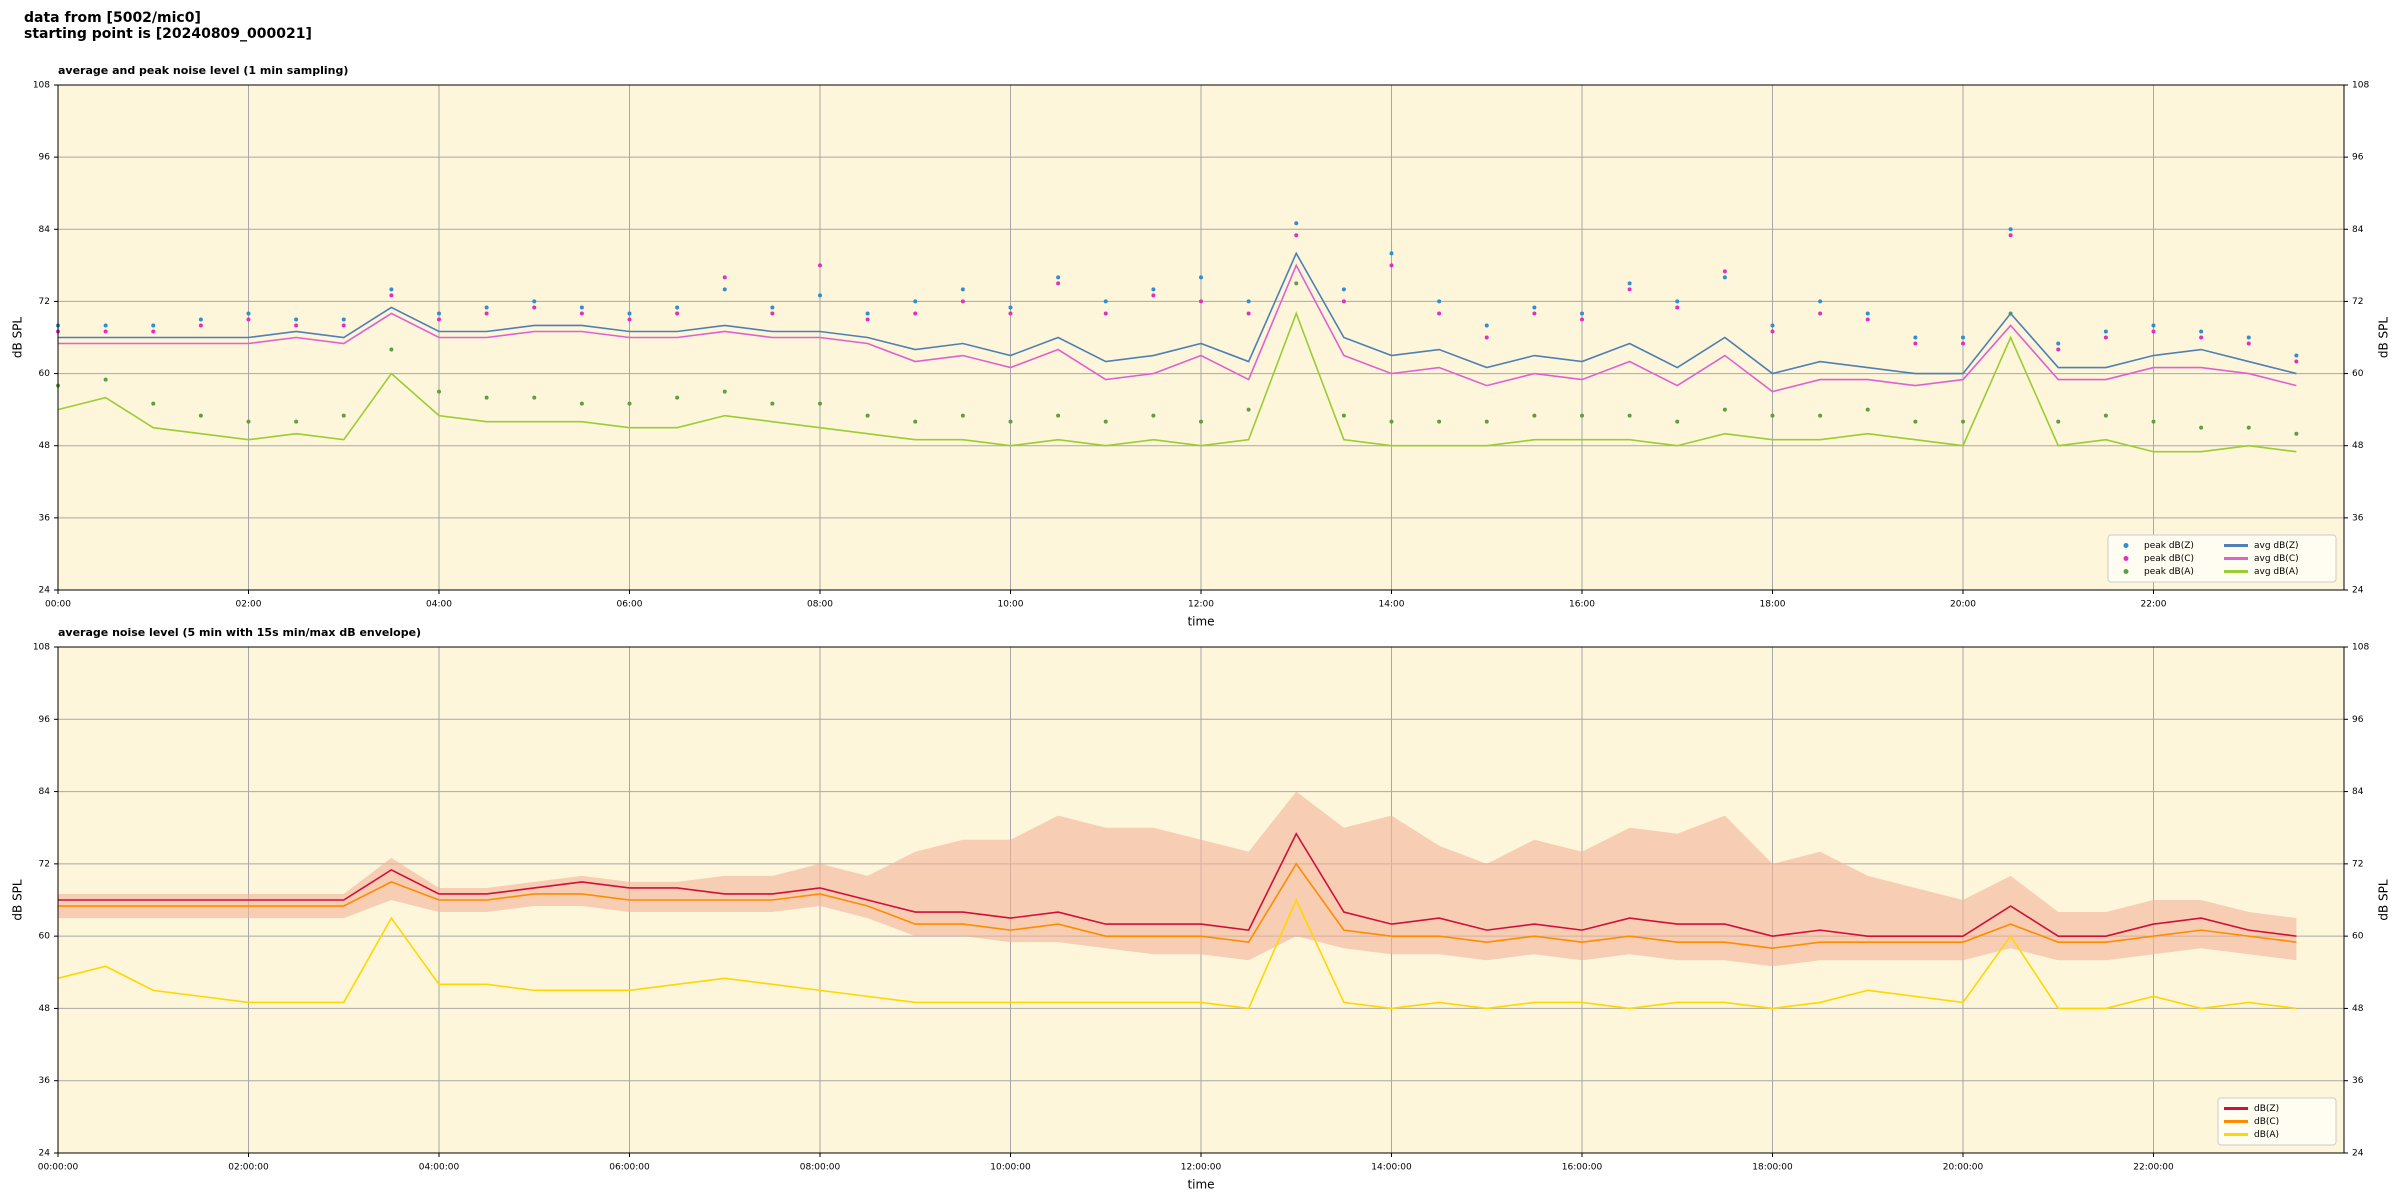 The height and width of the screenshot is (1200, 2400). Describe the element at coordinates (1200, 1185) in the screenshot. I see `x-axis-label: time` at that location.